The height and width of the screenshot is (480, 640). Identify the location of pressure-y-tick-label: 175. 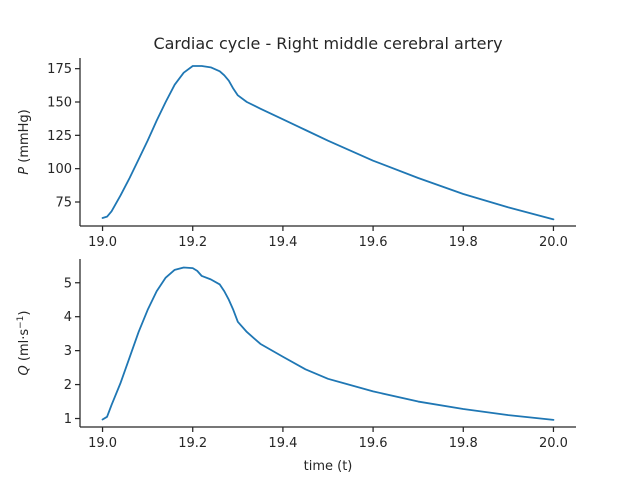
(59, 69).